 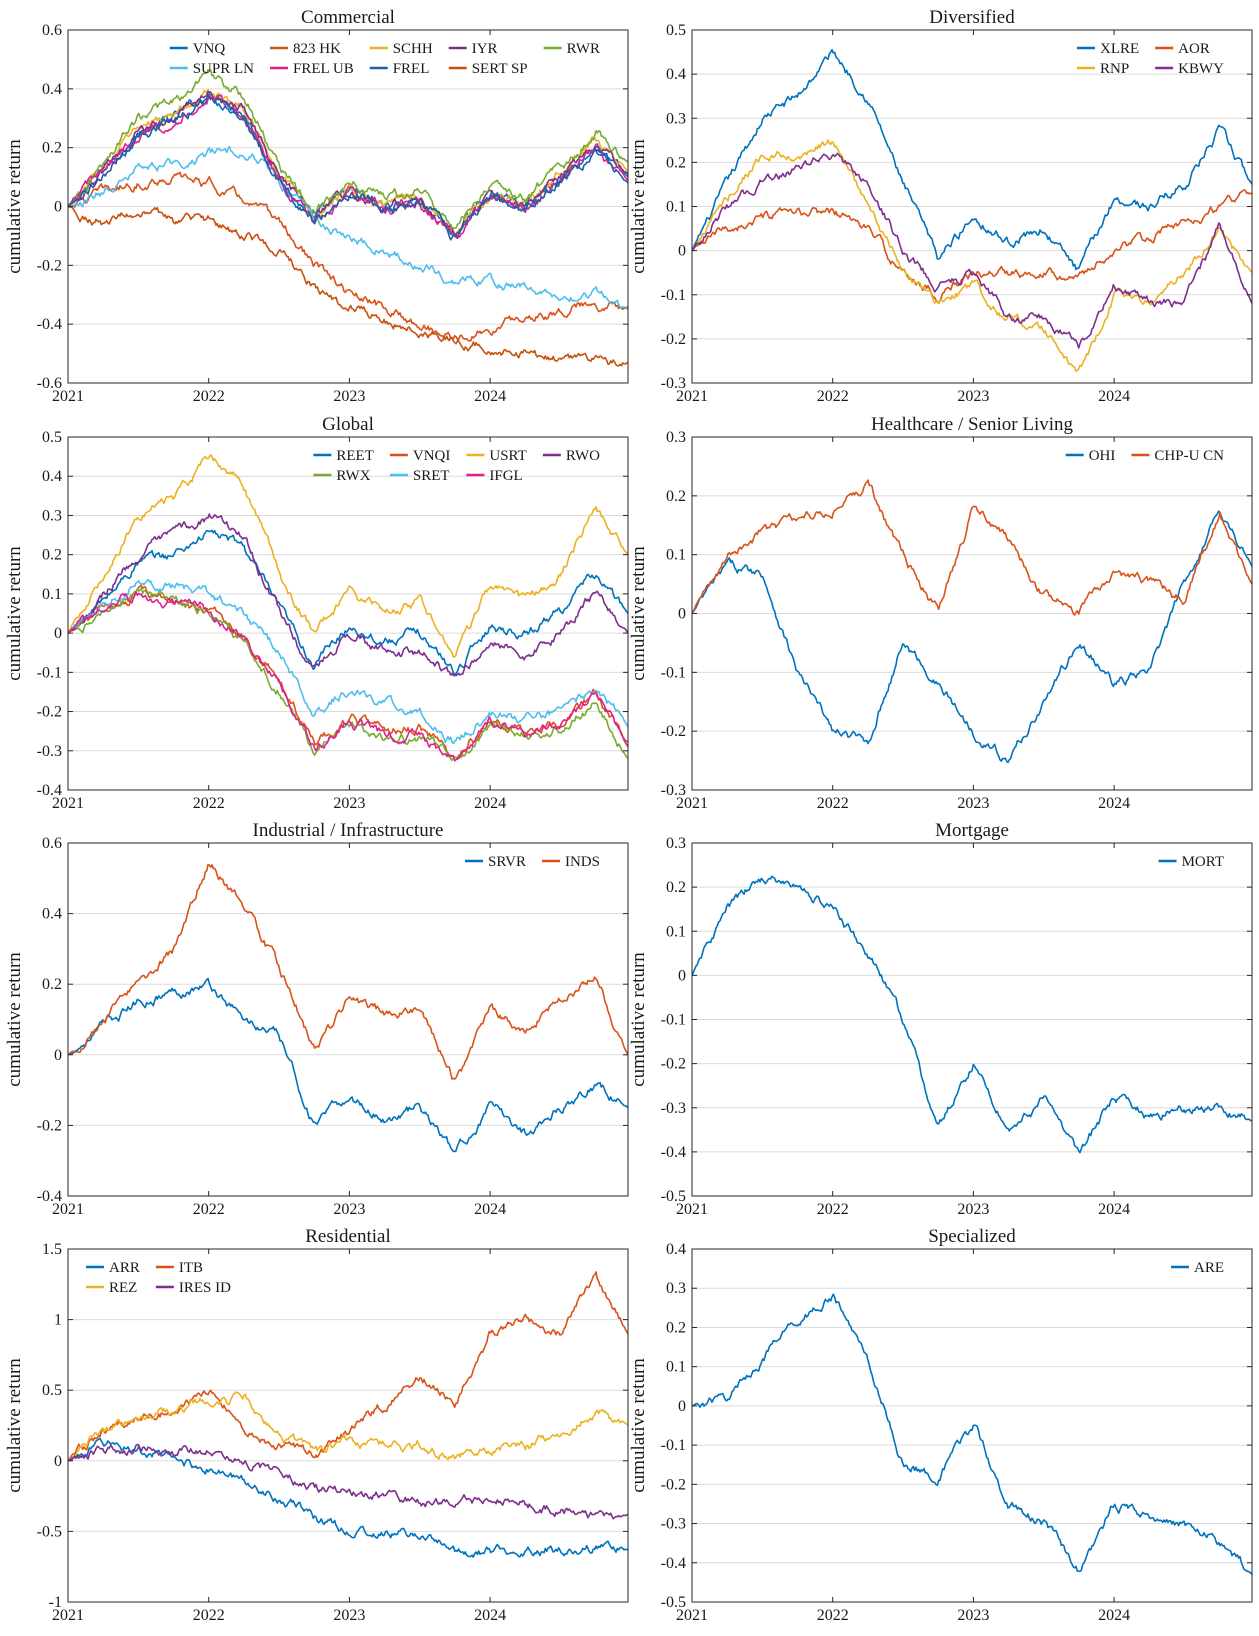 I want to click on series-line-usrt, so click(x=348, y=556).